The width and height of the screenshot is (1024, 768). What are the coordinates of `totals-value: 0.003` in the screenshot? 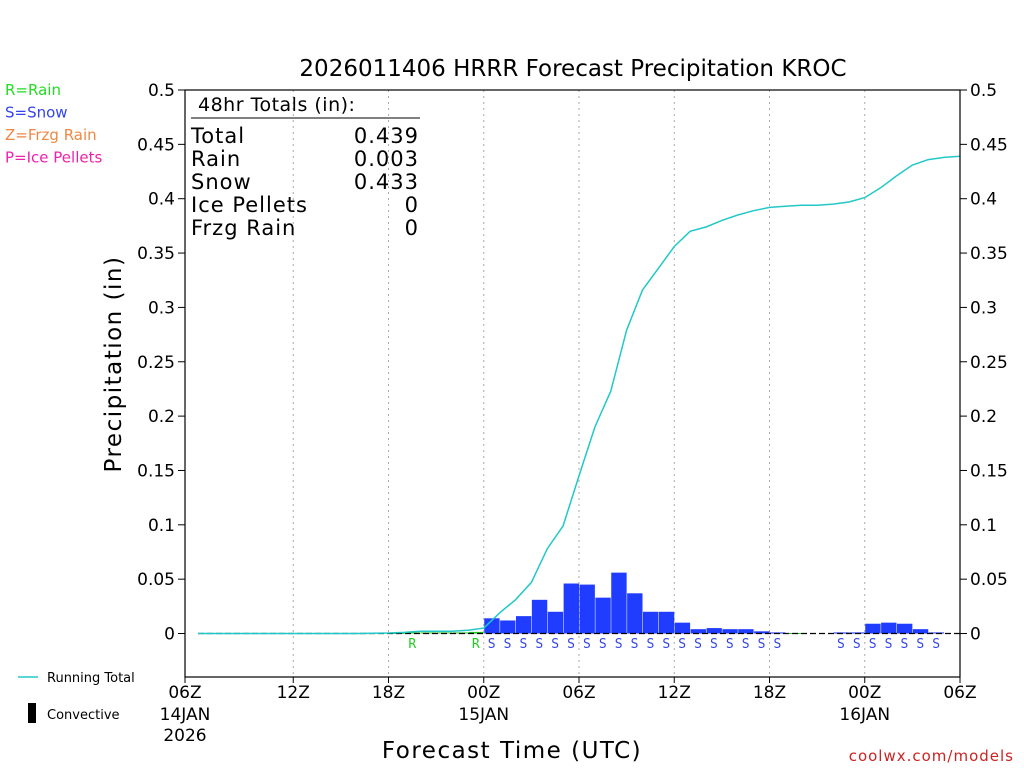 It's located at (386, 159).